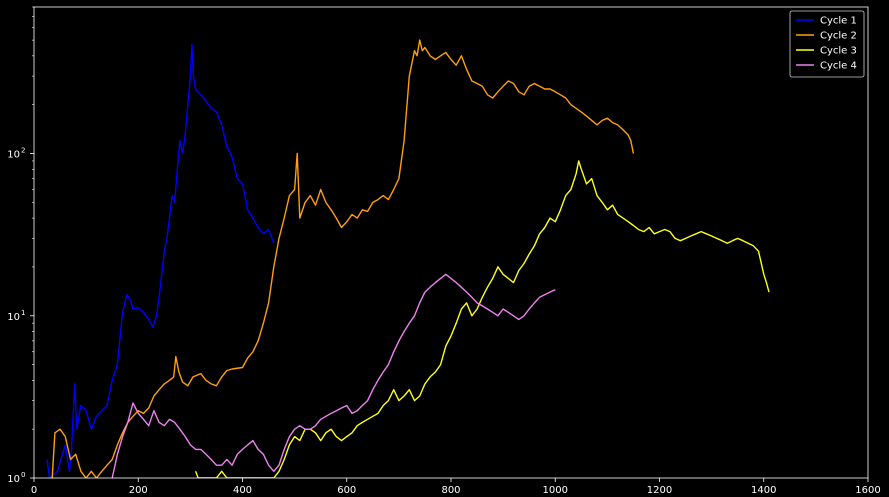 This screenshot has width=889, height=497. Describe the element at coordinates (346, 490) in the screenshot. I see `x-tick-label: 600` at that location.